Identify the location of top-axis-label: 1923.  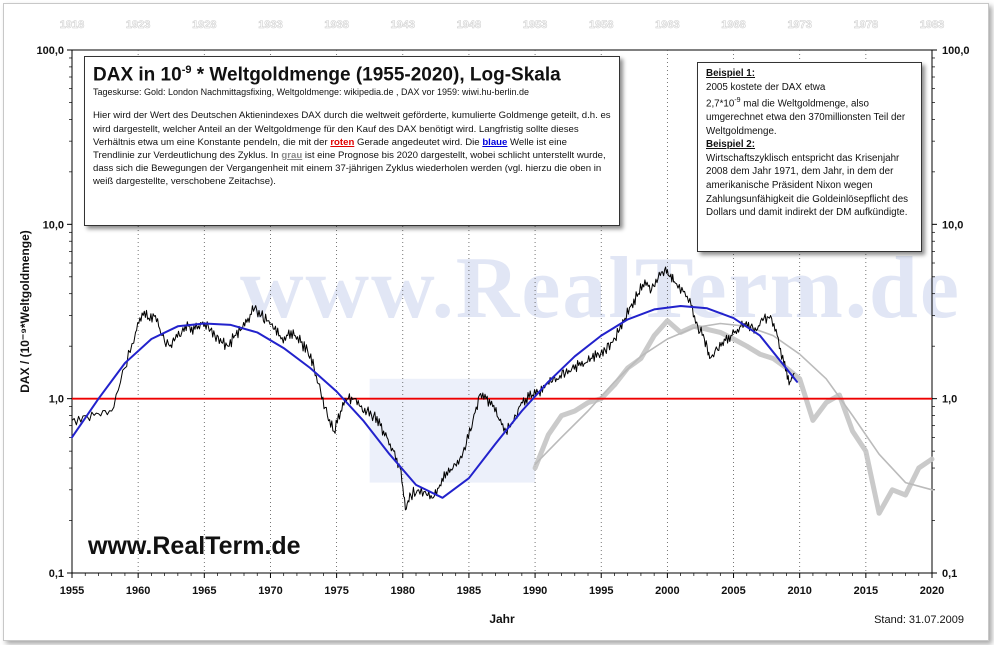
(138, 25).